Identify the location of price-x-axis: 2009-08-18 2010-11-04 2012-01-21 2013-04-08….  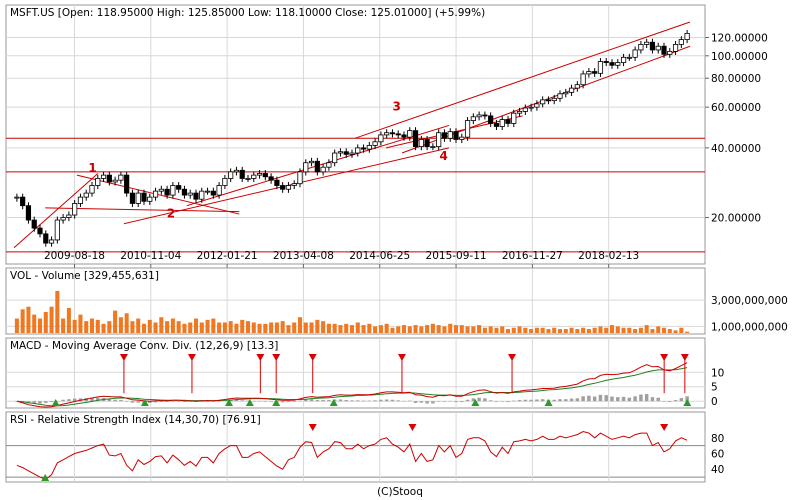
(341, 259).